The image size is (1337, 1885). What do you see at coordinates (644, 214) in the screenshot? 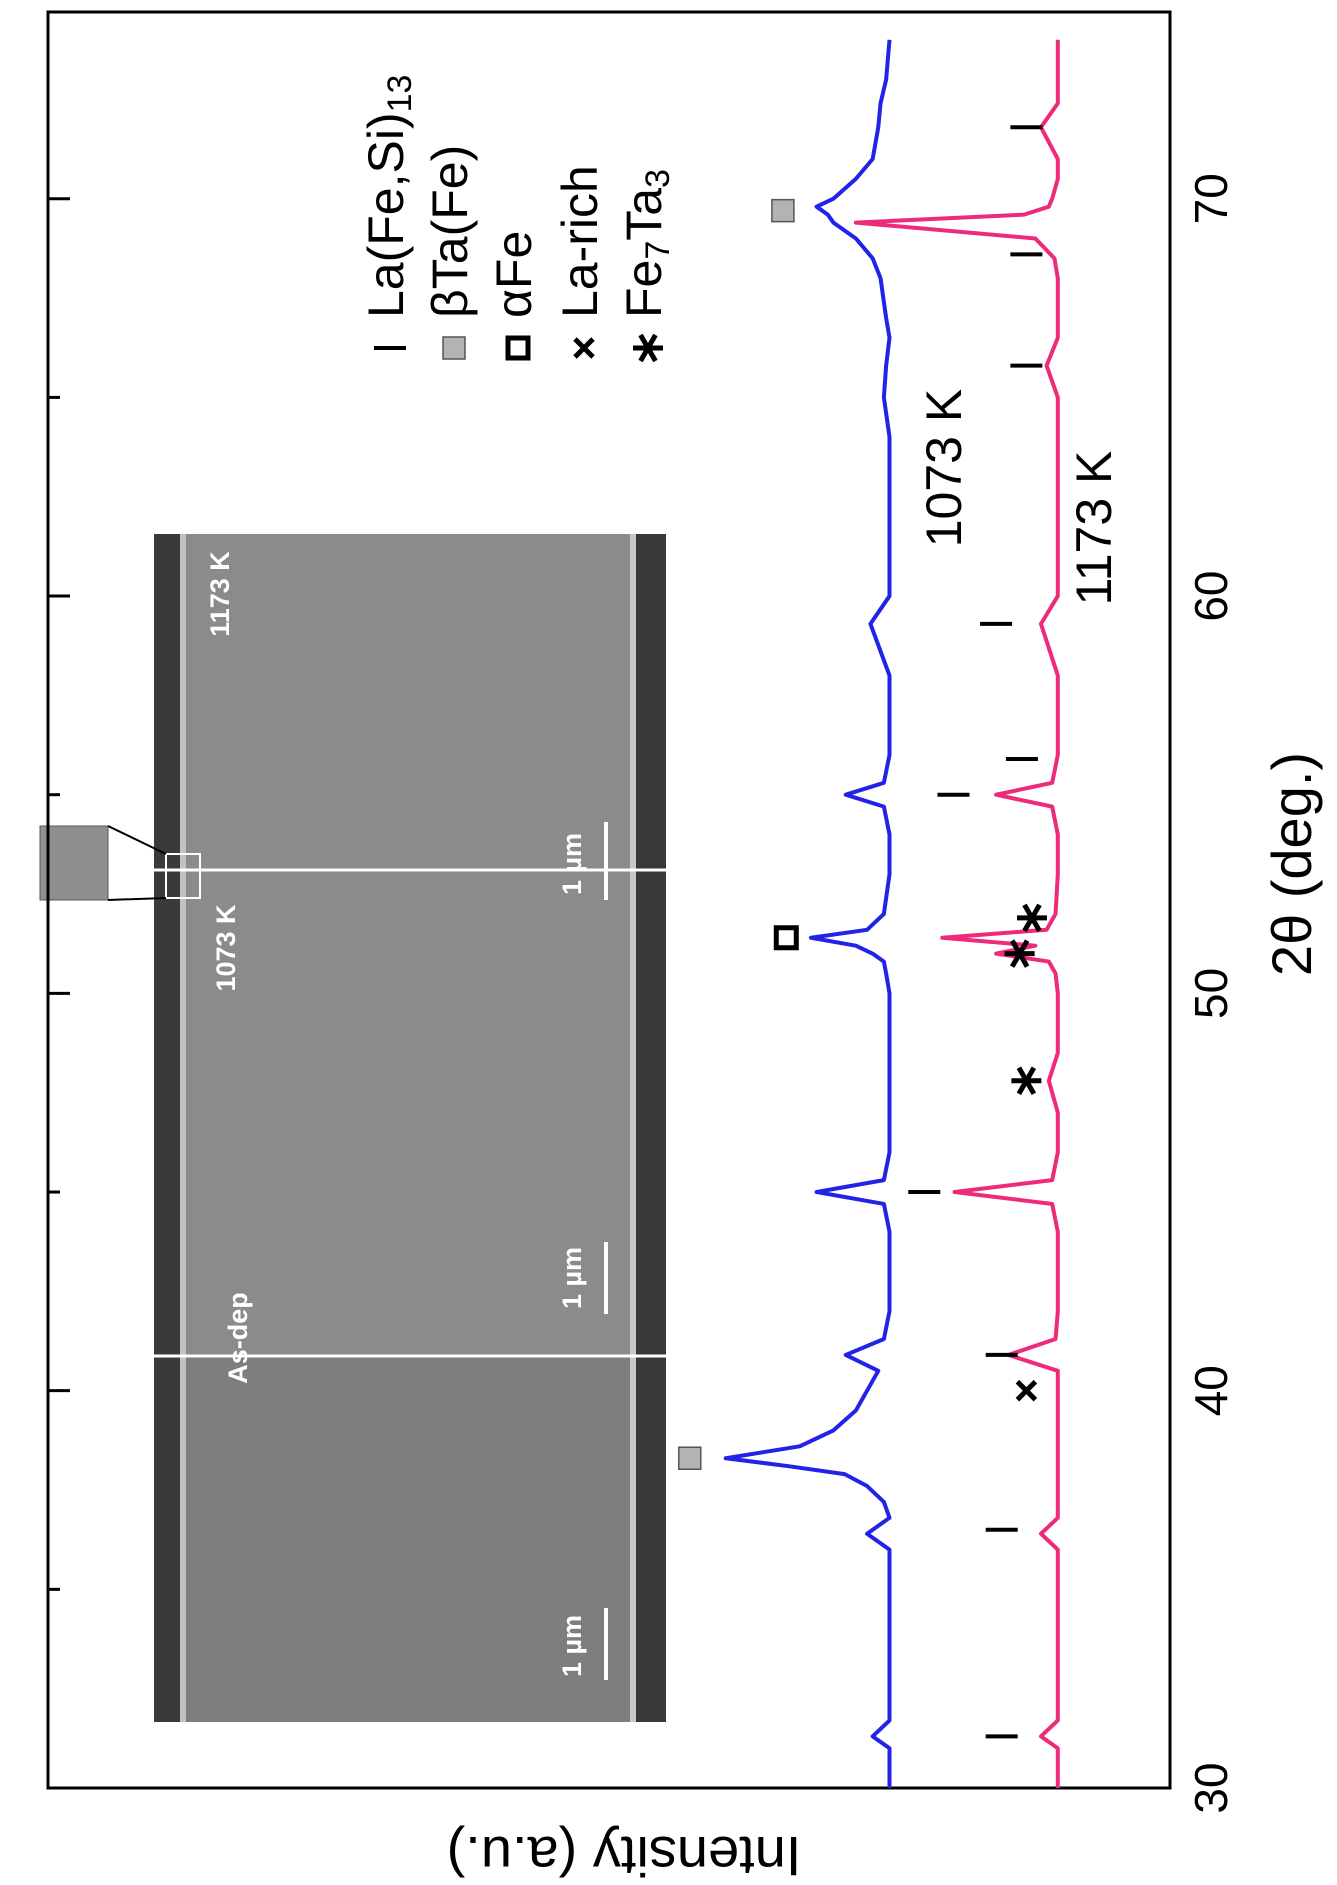
I see `legend-text: Ta` at bounding box center [644, 214].